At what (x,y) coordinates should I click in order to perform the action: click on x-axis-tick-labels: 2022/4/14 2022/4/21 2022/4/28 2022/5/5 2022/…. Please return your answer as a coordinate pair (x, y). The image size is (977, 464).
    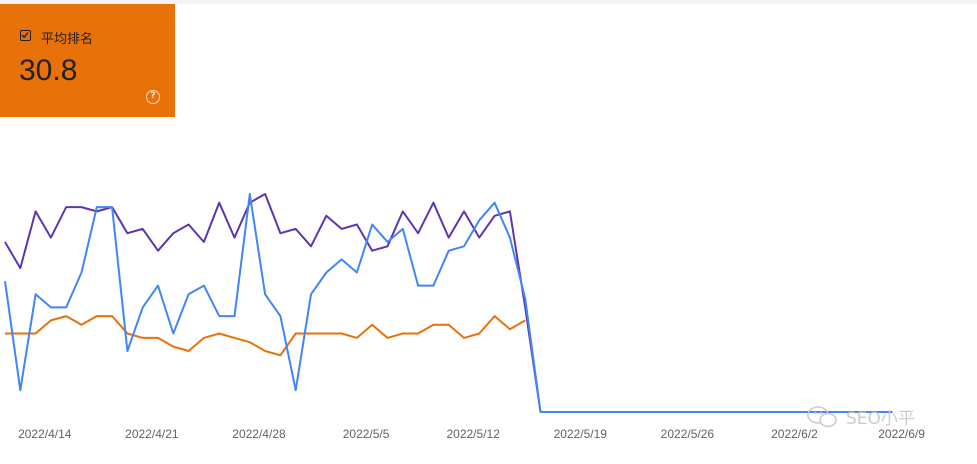
    Looking at the image, I should click on (471, 434).